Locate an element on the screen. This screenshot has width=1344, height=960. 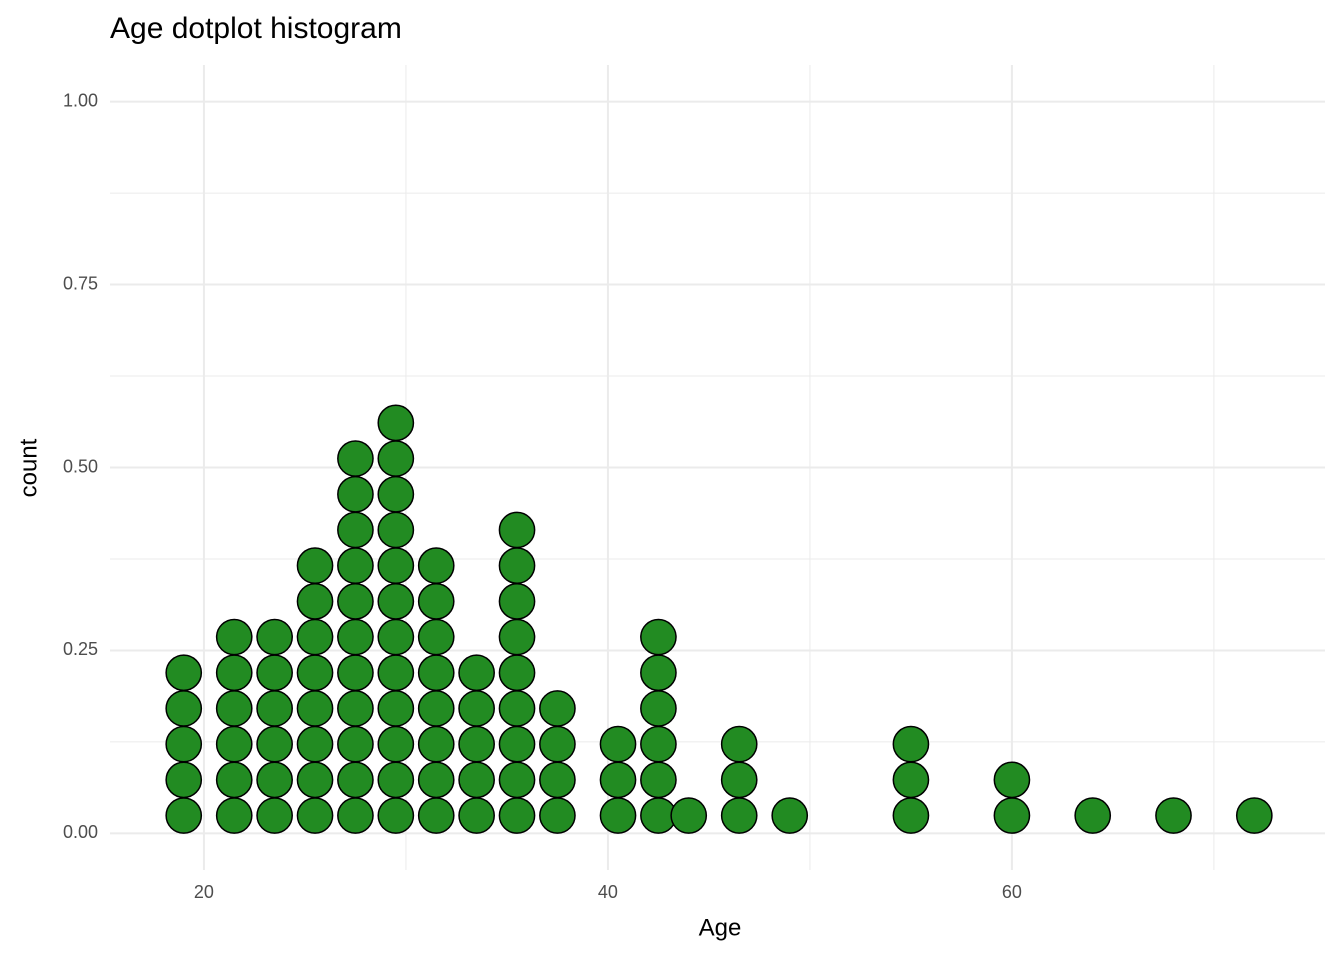
y-tick-label: 0.50 is located at coordinates (80, 466).